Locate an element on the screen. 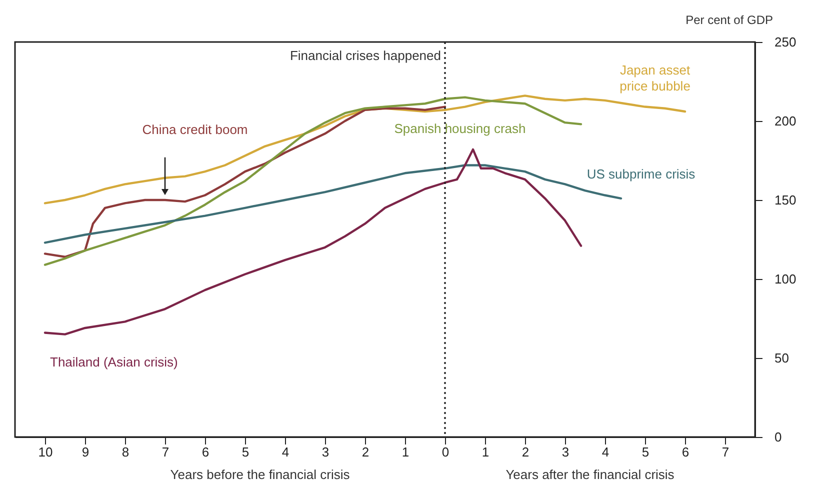 This screenshot has width=820, height=497. ref-line-label: Financial crises happened is located at coordinates (365, 55).